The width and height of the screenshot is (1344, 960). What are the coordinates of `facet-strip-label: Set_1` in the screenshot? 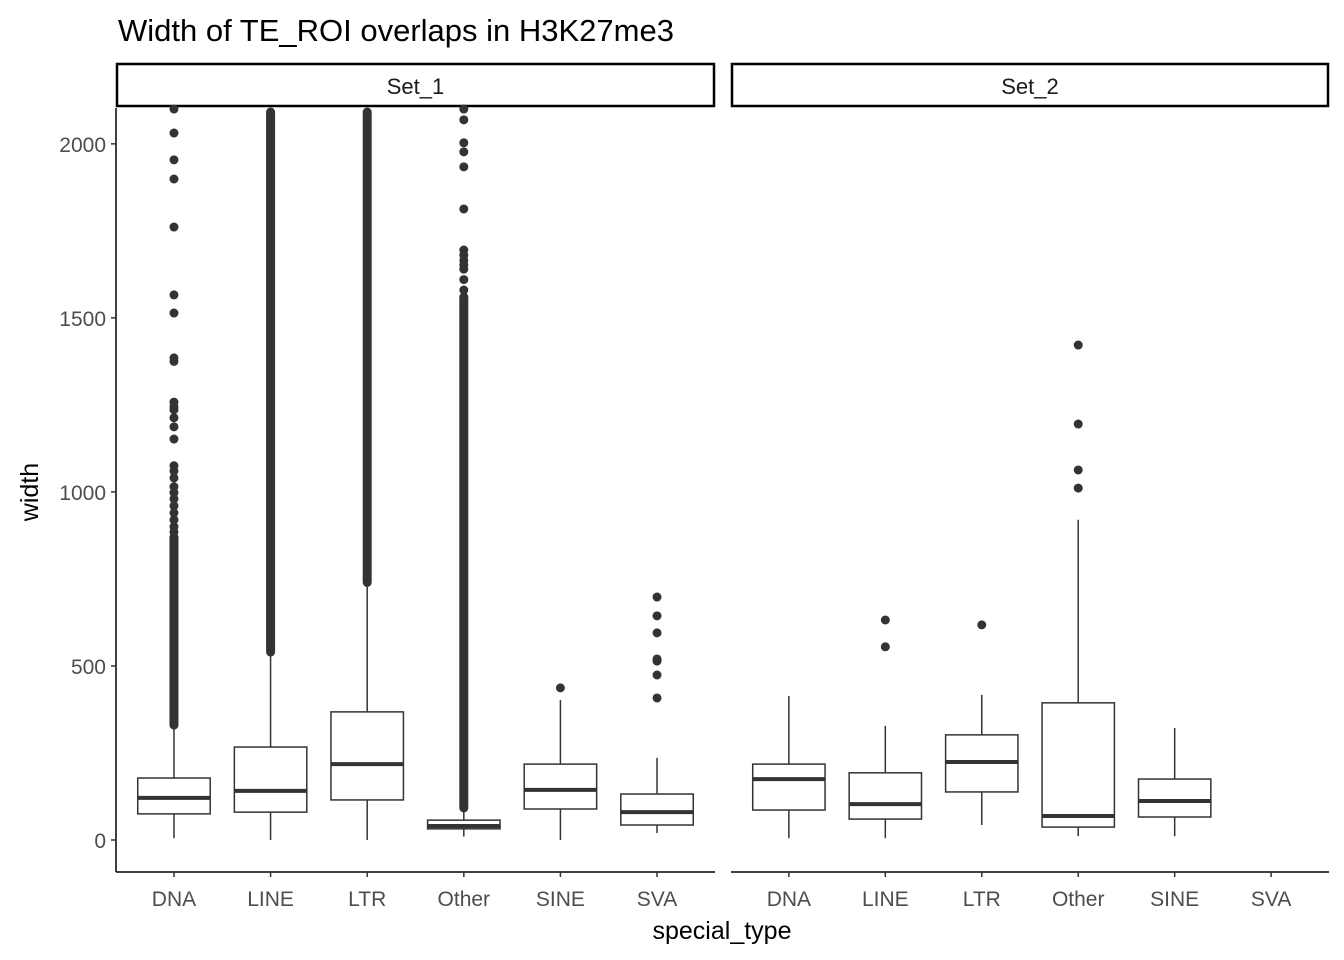 It's located at (416, 86).